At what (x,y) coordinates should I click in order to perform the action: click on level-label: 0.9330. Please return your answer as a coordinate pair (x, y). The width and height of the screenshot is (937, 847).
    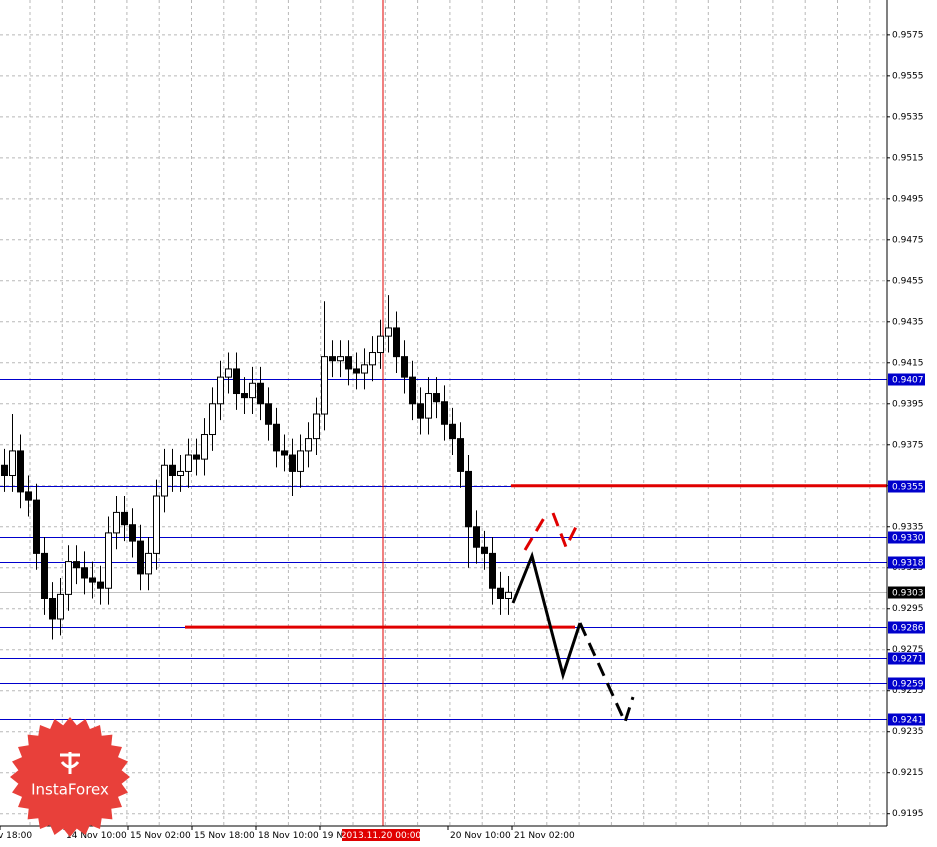
    Looking at the image, I should click on (908, 539).